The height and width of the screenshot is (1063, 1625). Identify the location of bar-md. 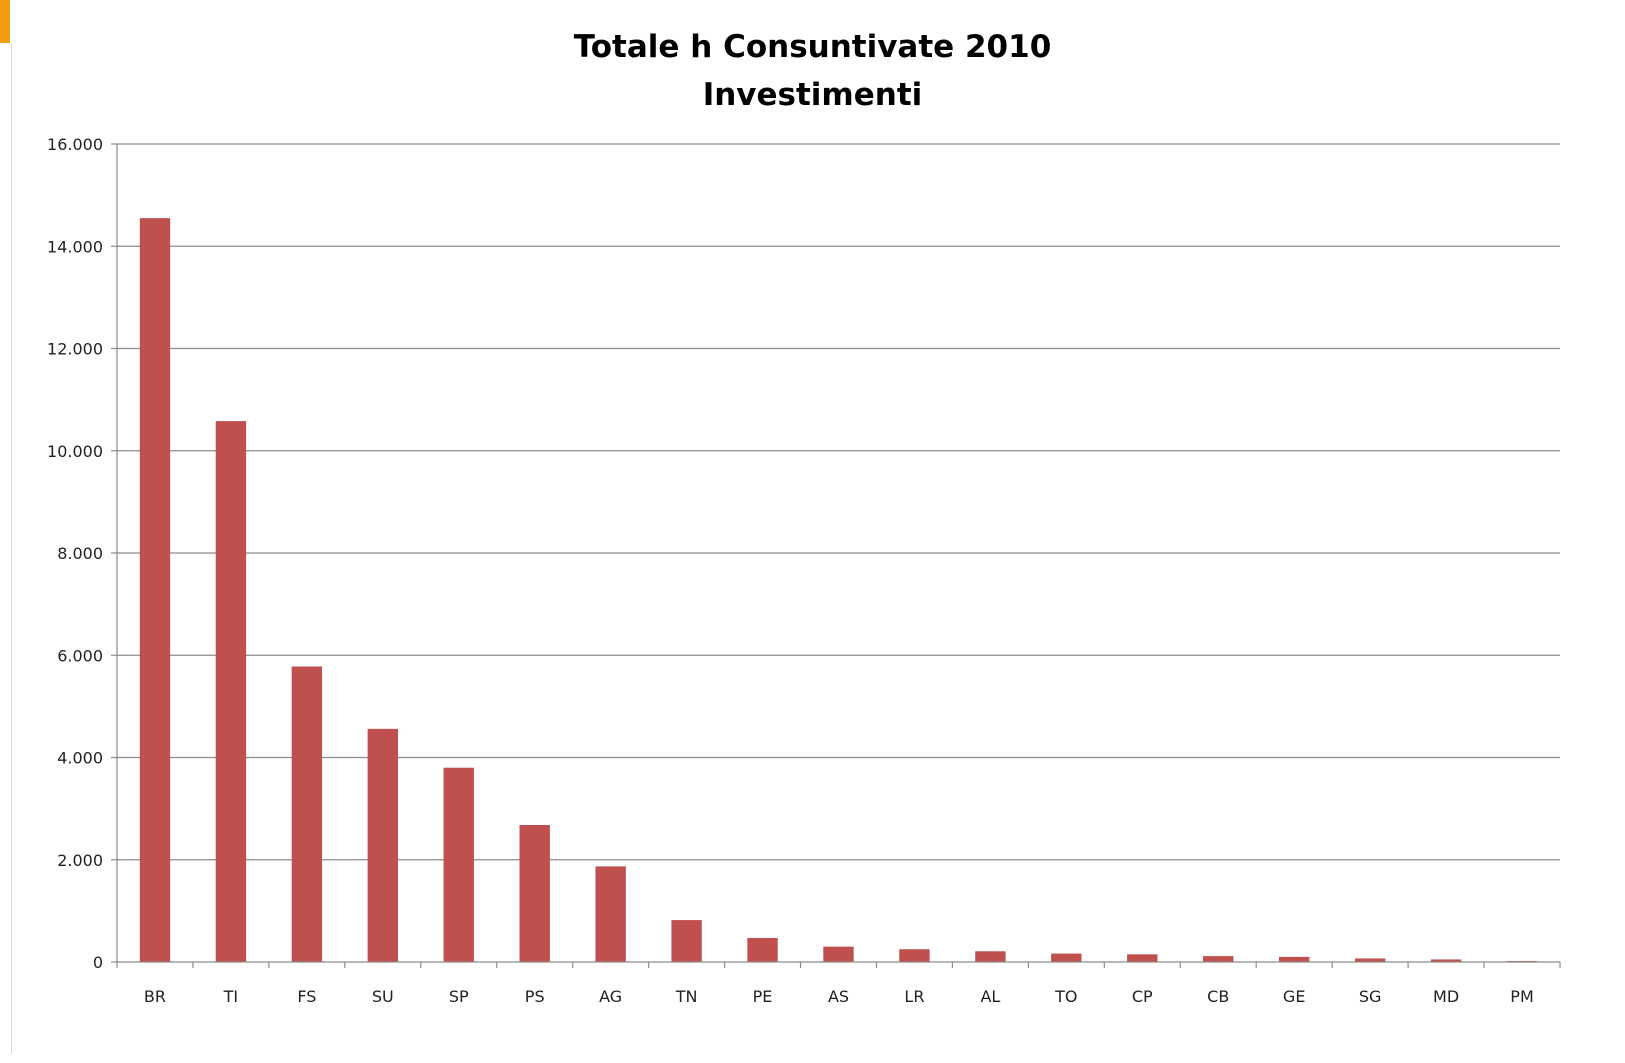
(1446, 960).